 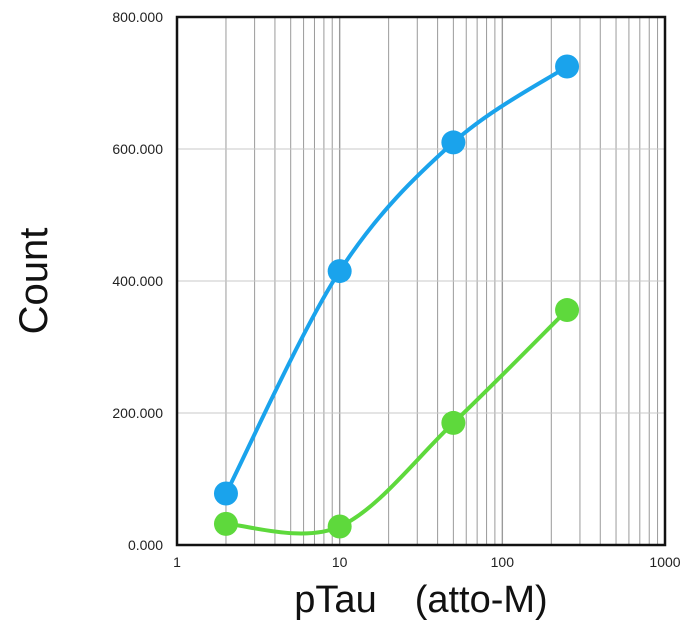 What do you see at coordinates (137, 17) in the screenshot?
I see `y-tick-label: 800.000` at bounding box center [137, 17].